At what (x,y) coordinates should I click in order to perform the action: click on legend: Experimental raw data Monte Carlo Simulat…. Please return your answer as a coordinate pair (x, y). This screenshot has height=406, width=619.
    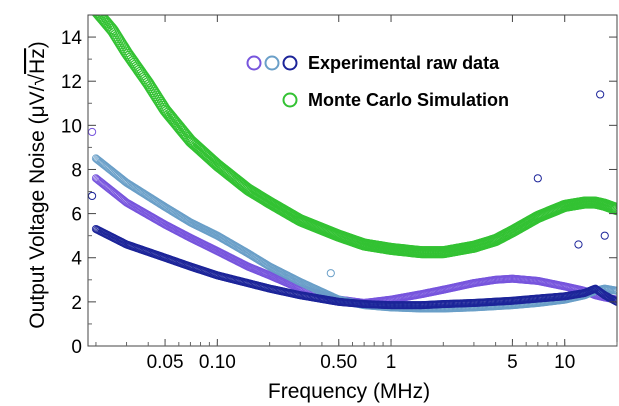
    Looking at the image, I should click on (377, 81).